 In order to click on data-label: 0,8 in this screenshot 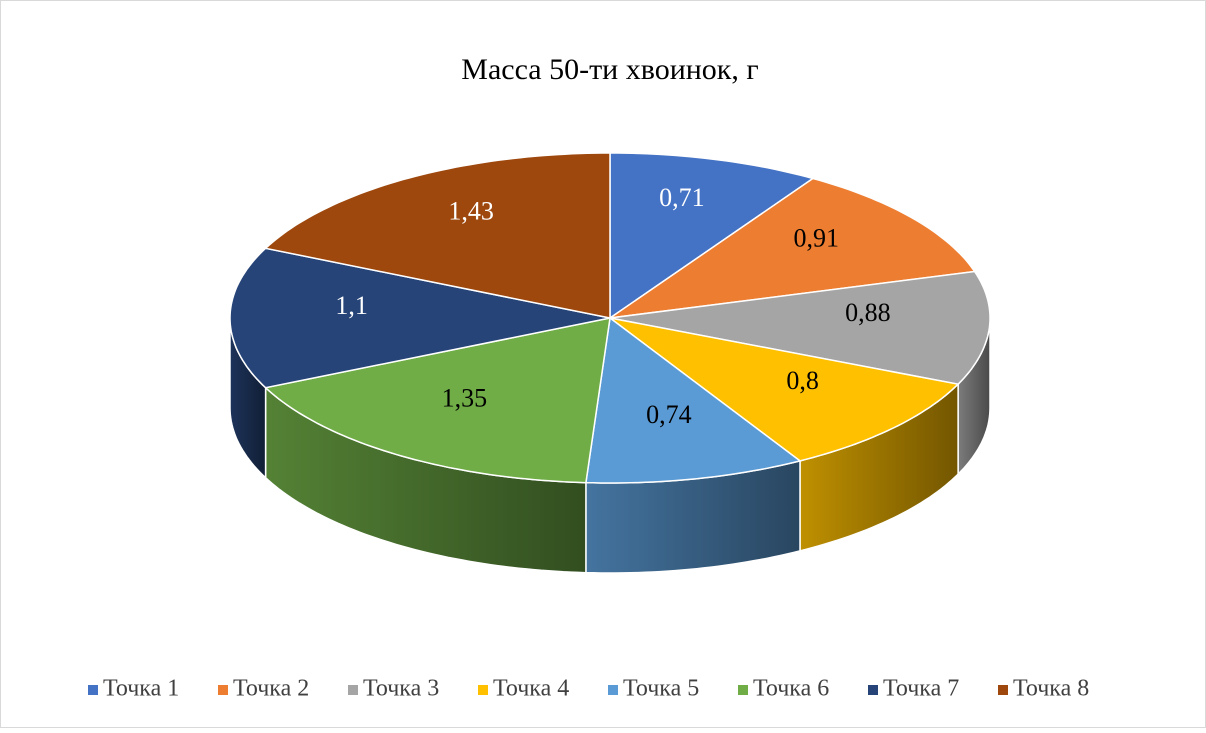, I will do `click(802, 380)`.